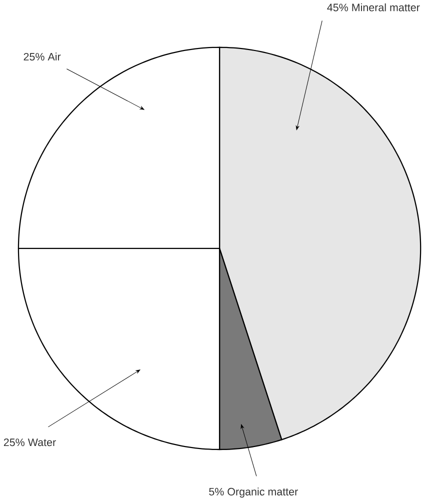 The height and width of the screenshot is (501, 423). What do you see at coordinates (262, 493) in the screenshot?
I see `slice-label: Organic matter` at bounding box center [262, 493].